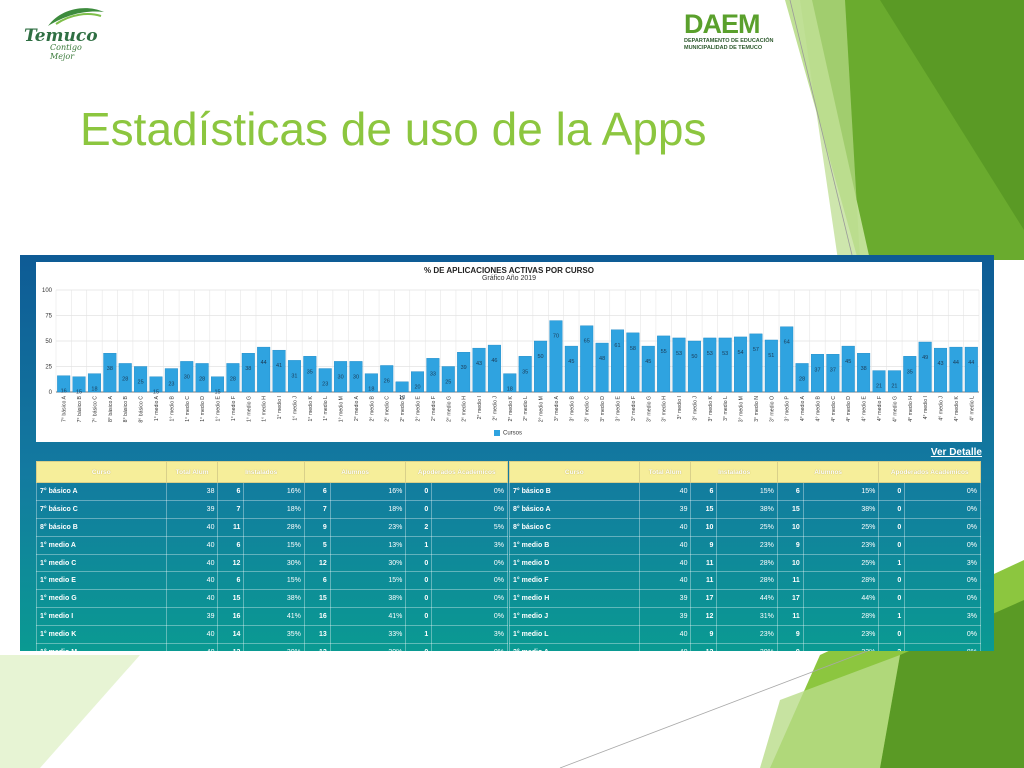 This screenshot has height=768, width=1024. What do you see at coordinates (848, 362) in the screenshot?
I see `bar-value-label: 45` at bounding box center [848, 362].